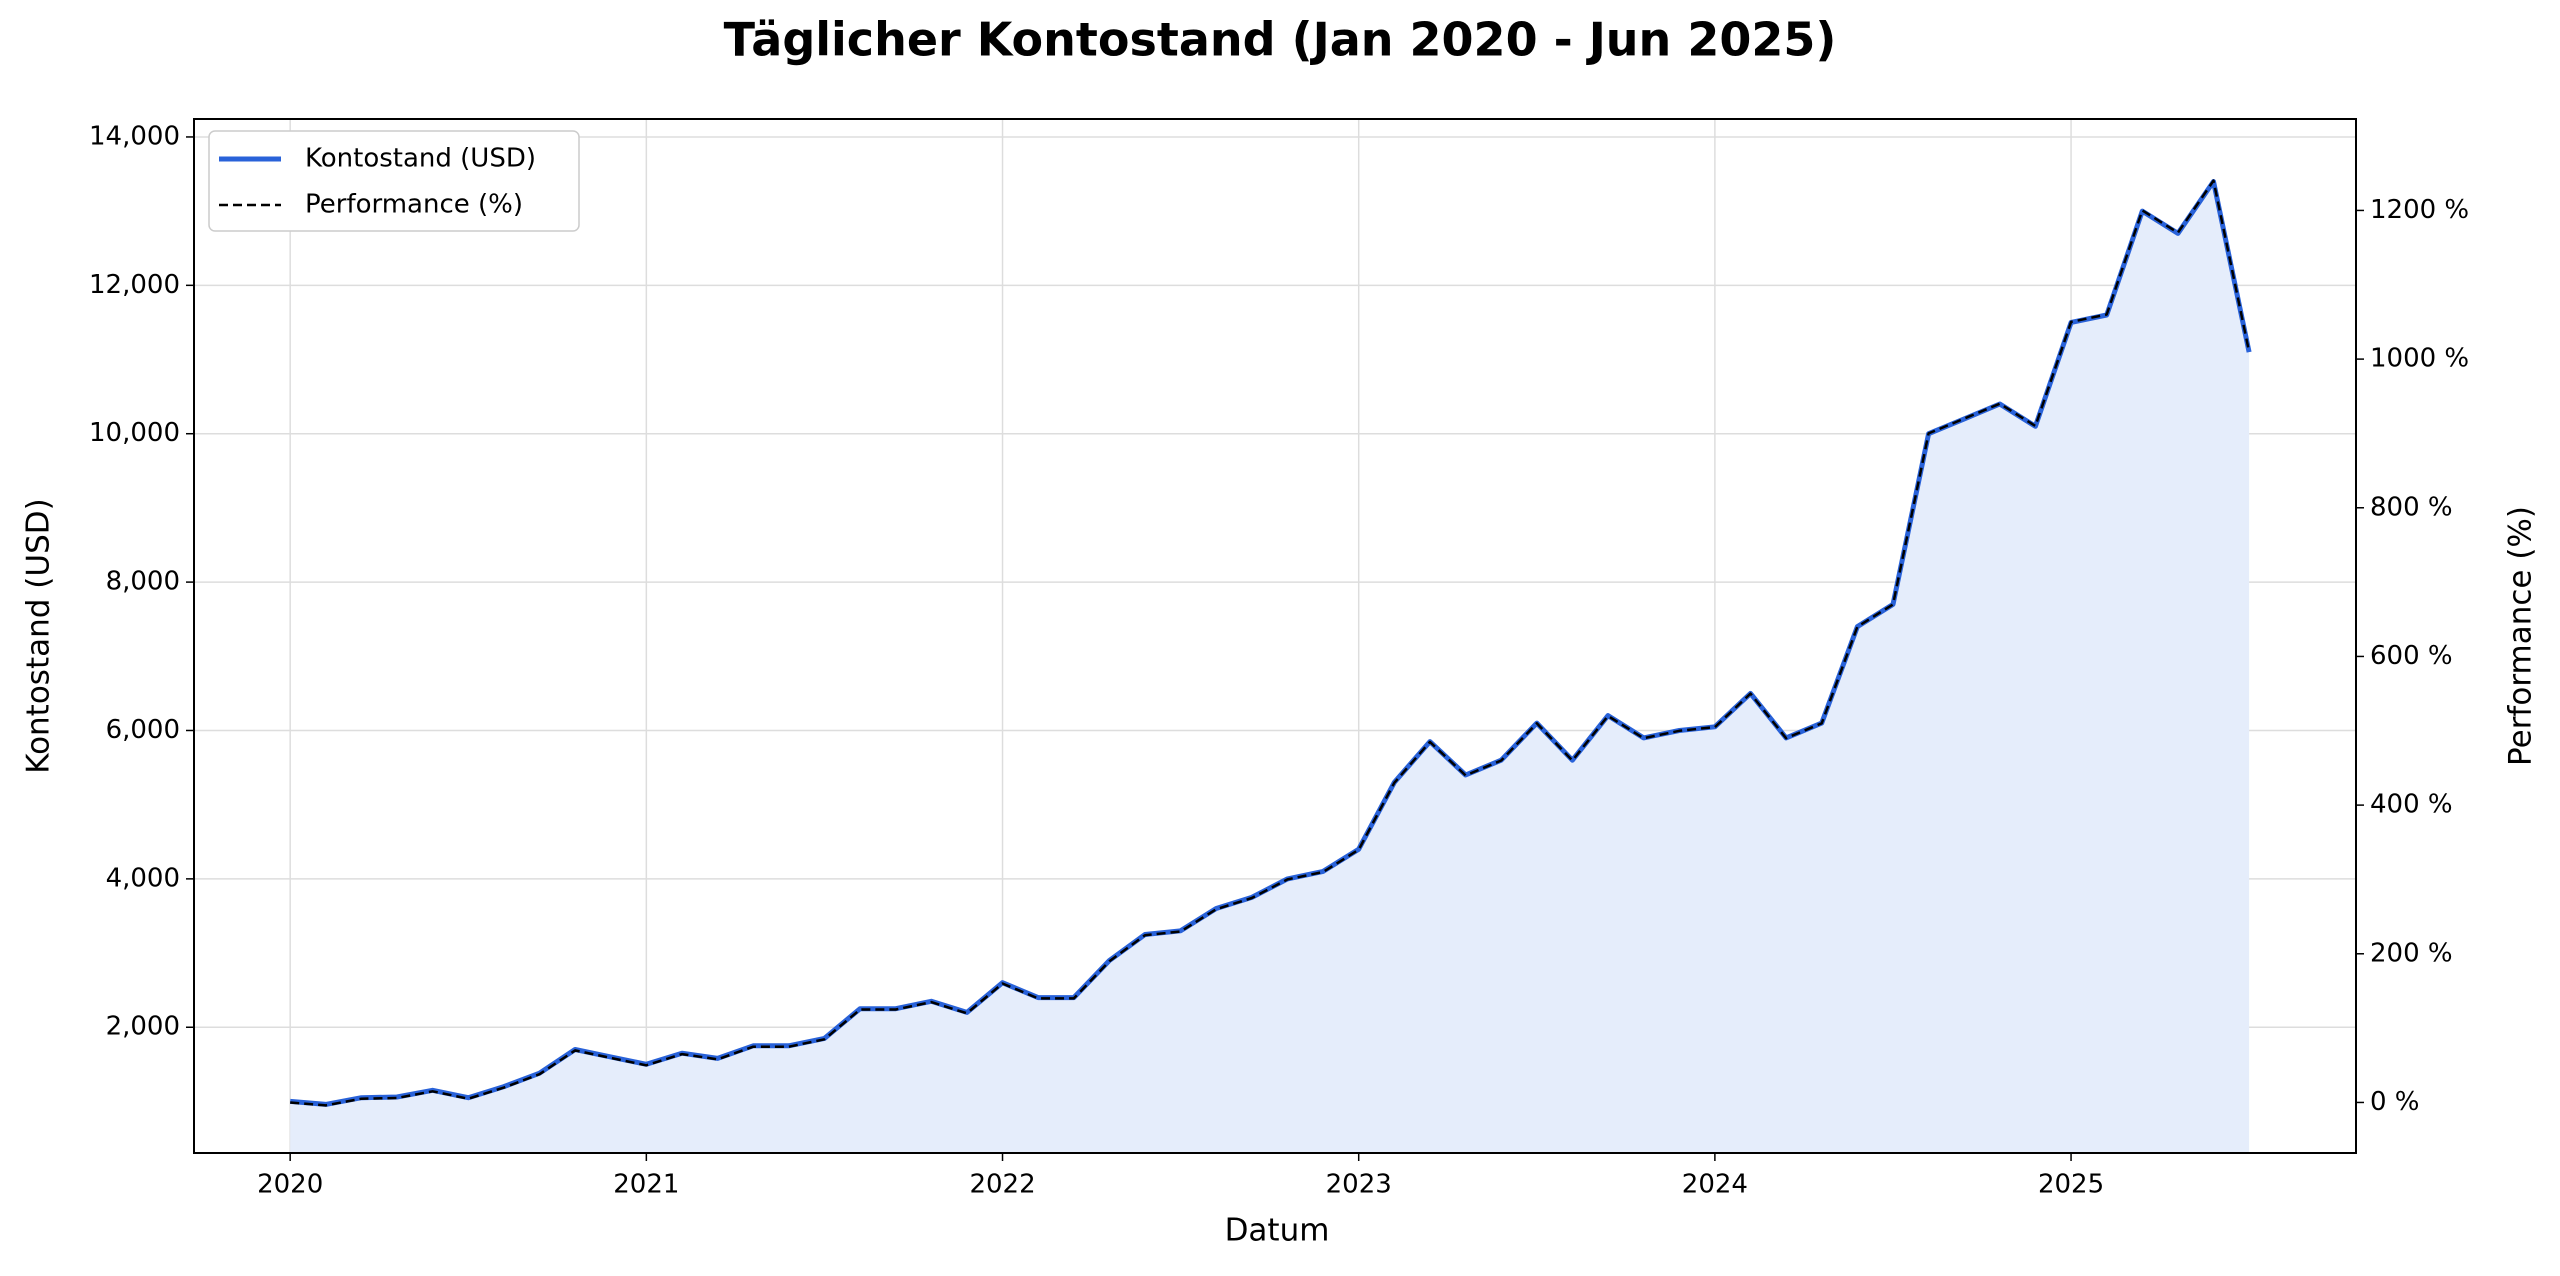 Image resolution: width=2560 pixels, height=1276 pixels. What do you see at coordinates (134, 433) in the screenshot?
I see `y-tick-label: 10,000` at bounding box center [134, 433].